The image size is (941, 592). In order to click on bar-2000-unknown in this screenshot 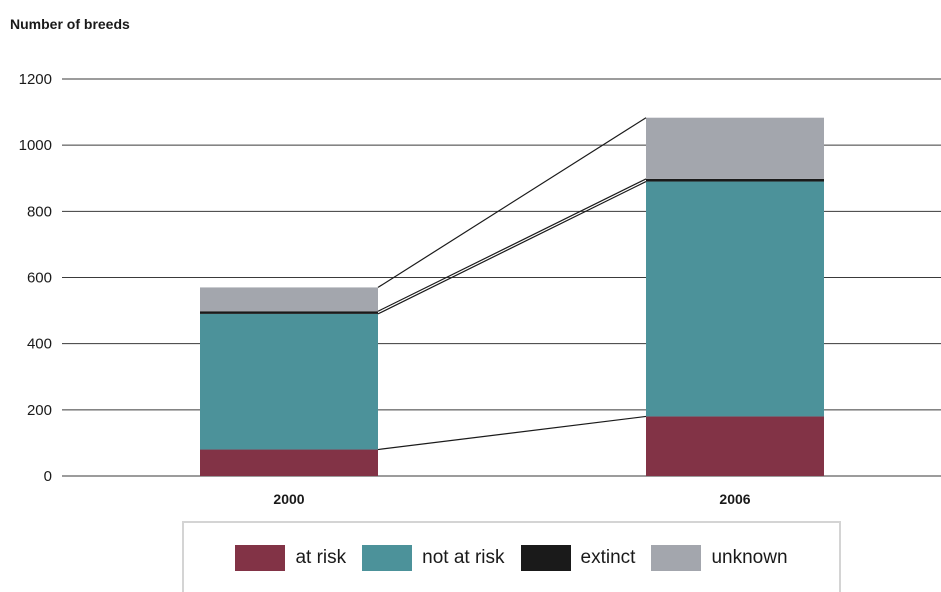, I will do `click(289, 299)`.